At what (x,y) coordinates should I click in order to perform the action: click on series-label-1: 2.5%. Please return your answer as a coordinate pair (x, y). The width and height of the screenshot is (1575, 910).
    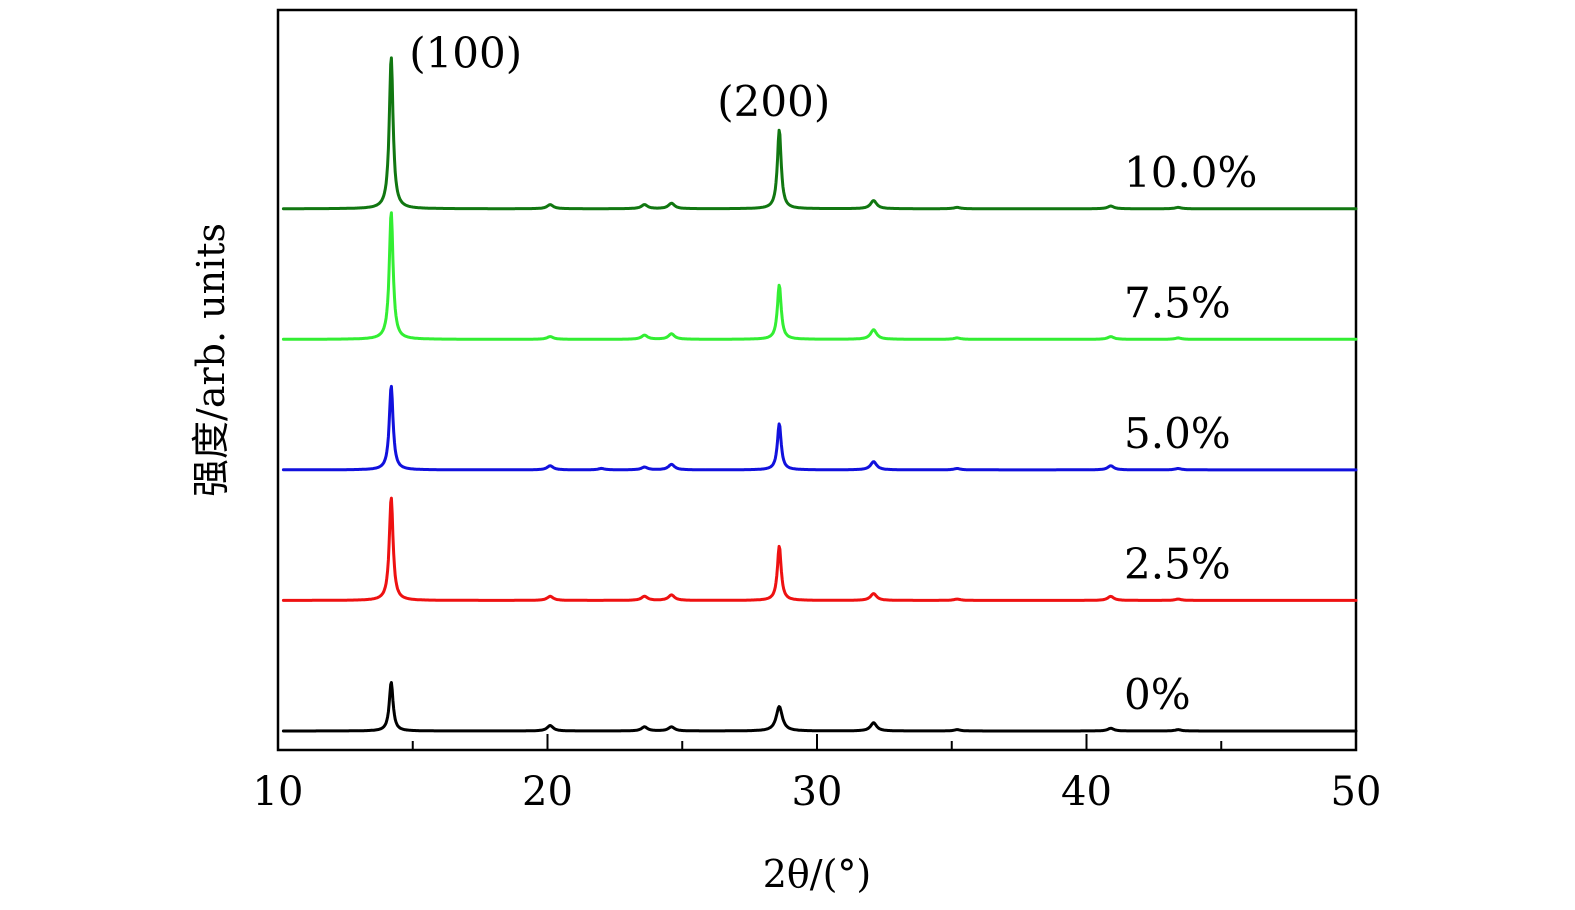
    Looking at the image, I should click on (1177, 563).